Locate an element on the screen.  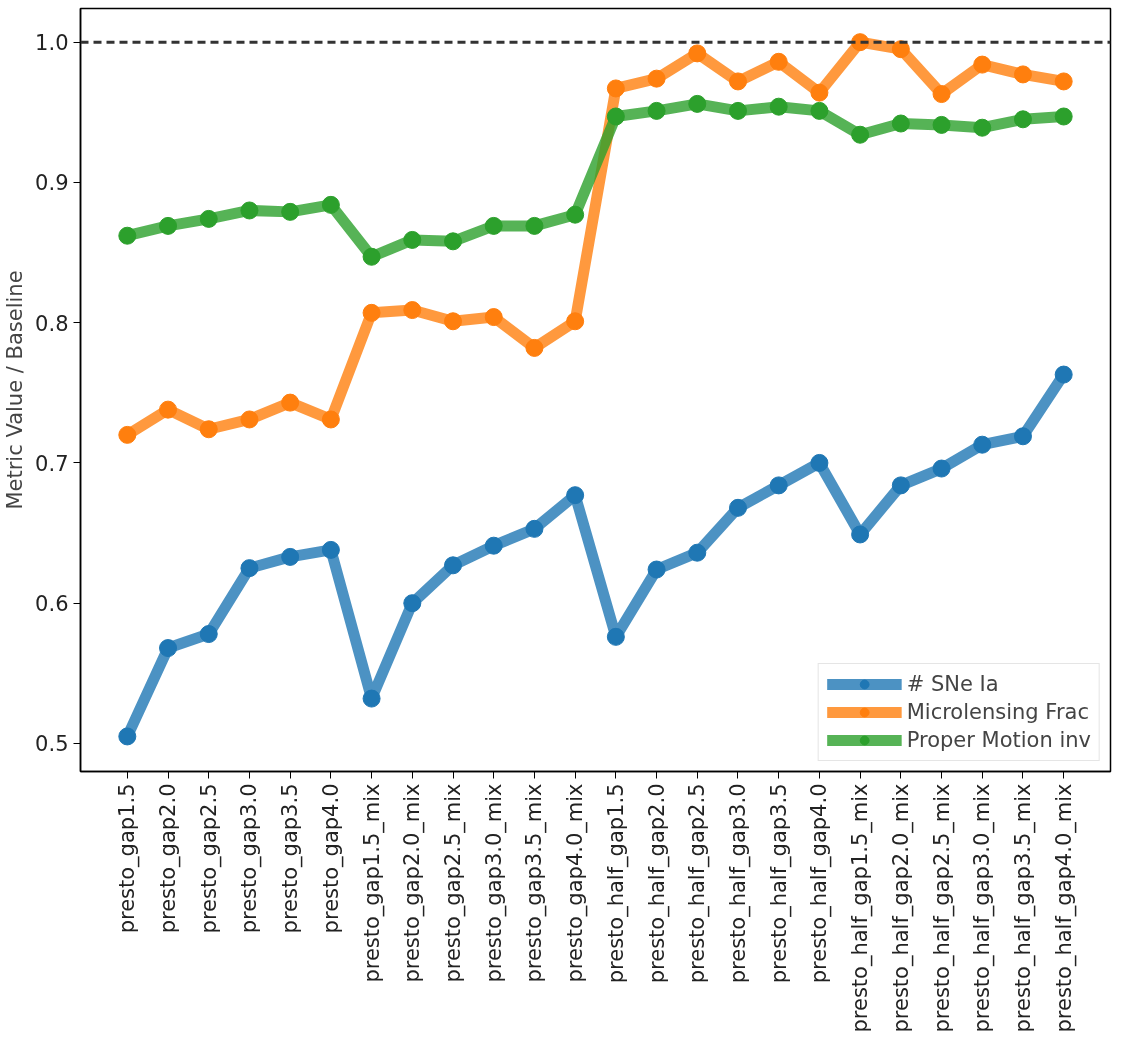
x-tick-label: presto_gap2.0 is located at coordinates (169, 858).